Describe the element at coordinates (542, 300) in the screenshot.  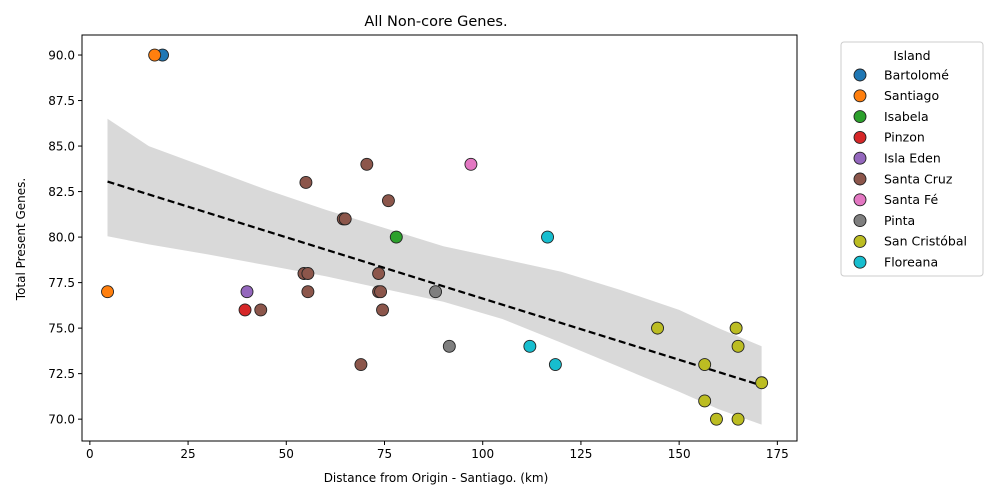
I see `series-floreana` at that location.